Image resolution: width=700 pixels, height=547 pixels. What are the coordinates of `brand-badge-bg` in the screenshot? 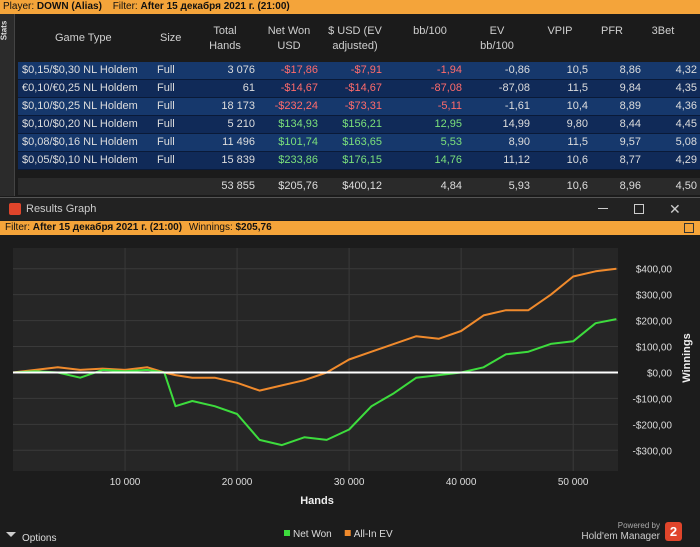 It's located at (673, 531).